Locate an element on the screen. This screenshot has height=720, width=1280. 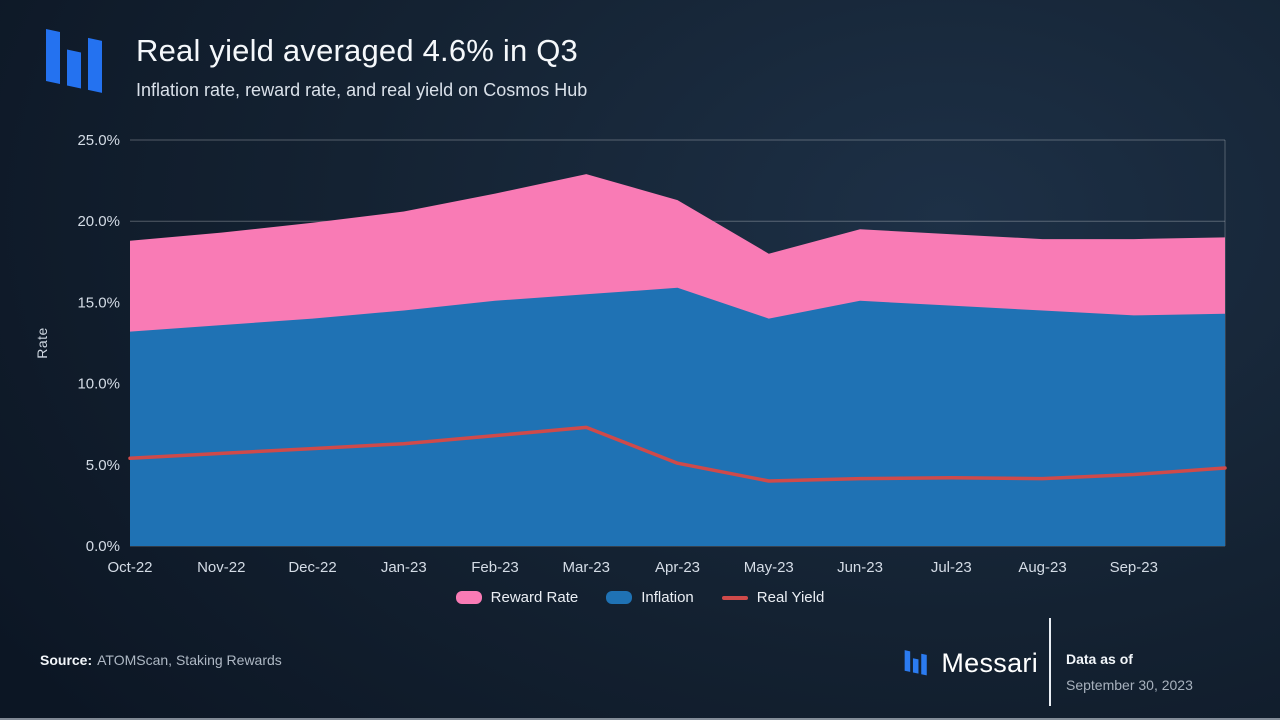
y-tick-label: 25.0% is located at coordinates (98, 140).